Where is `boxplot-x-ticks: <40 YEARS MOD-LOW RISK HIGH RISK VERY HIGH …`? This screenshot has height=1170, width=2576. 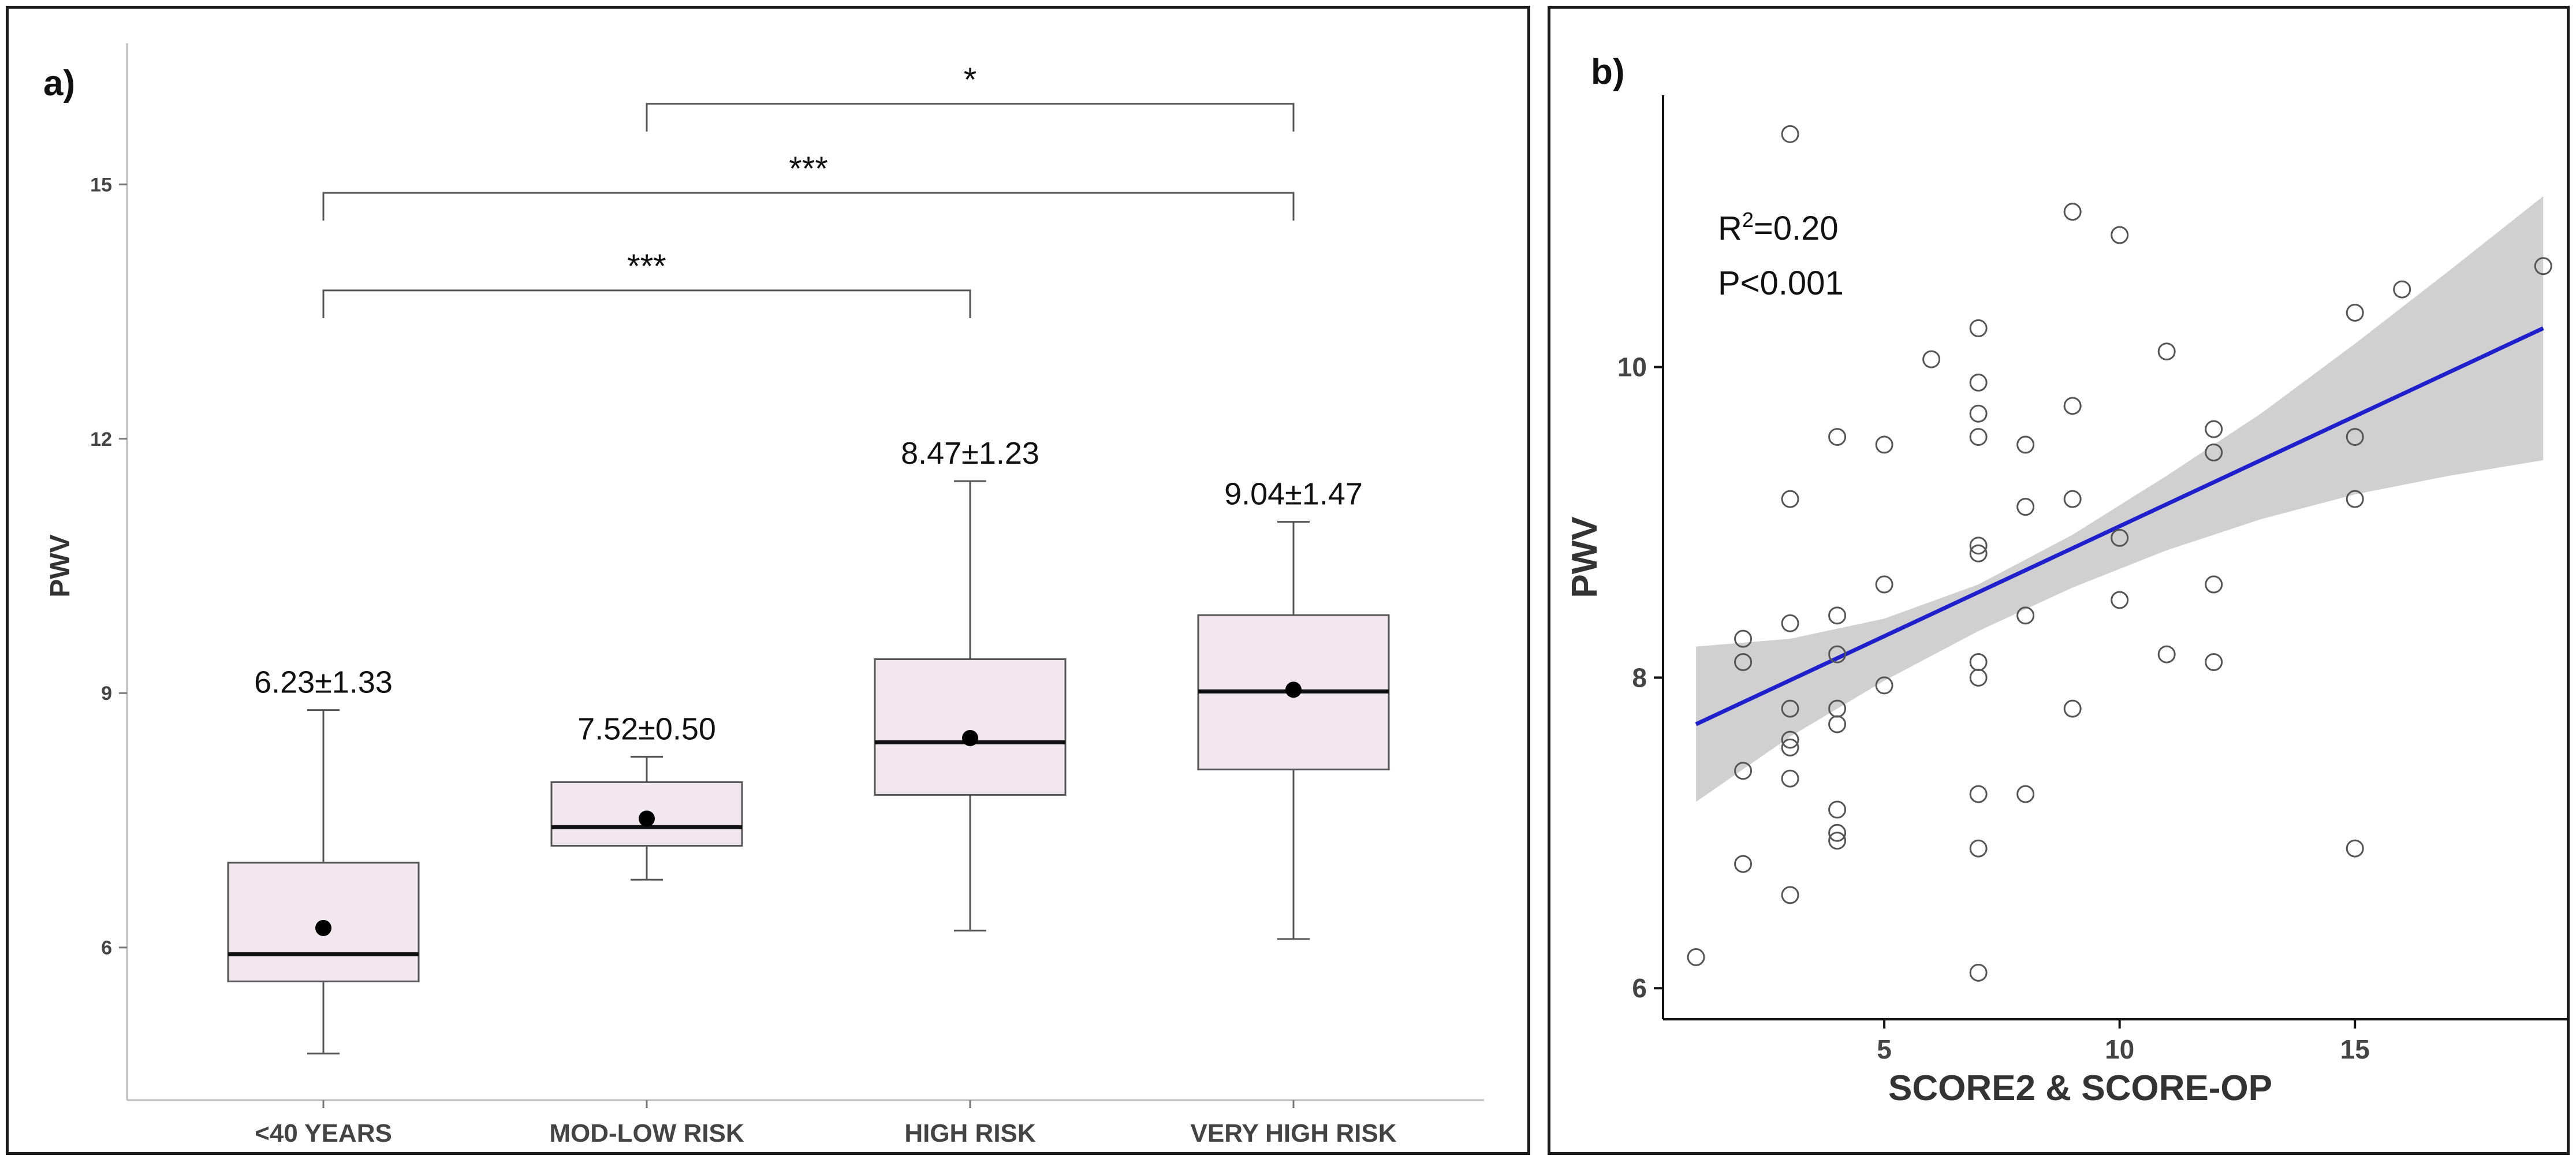
boxplot-x-ticks: <40 YEARS MOD-LOW RISK HIGH RISK VERY HIGH … is located at coordinates (826, 1123).